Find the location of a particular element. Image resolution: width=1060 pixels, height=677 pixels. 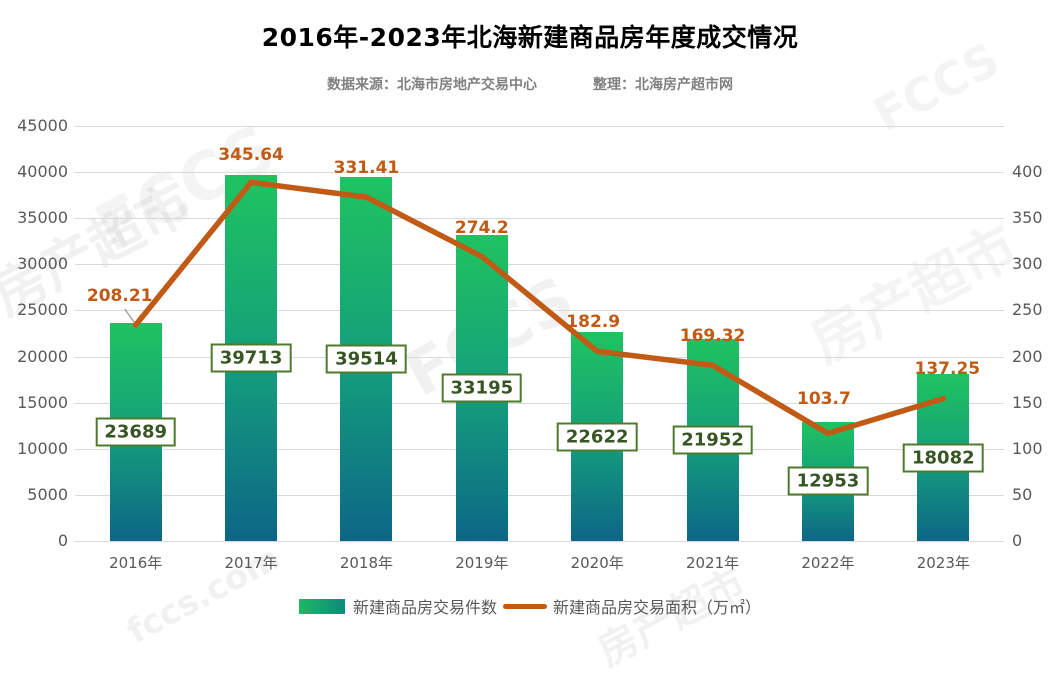

line-value-label: 182.9 is located at coordinates (593, 322).